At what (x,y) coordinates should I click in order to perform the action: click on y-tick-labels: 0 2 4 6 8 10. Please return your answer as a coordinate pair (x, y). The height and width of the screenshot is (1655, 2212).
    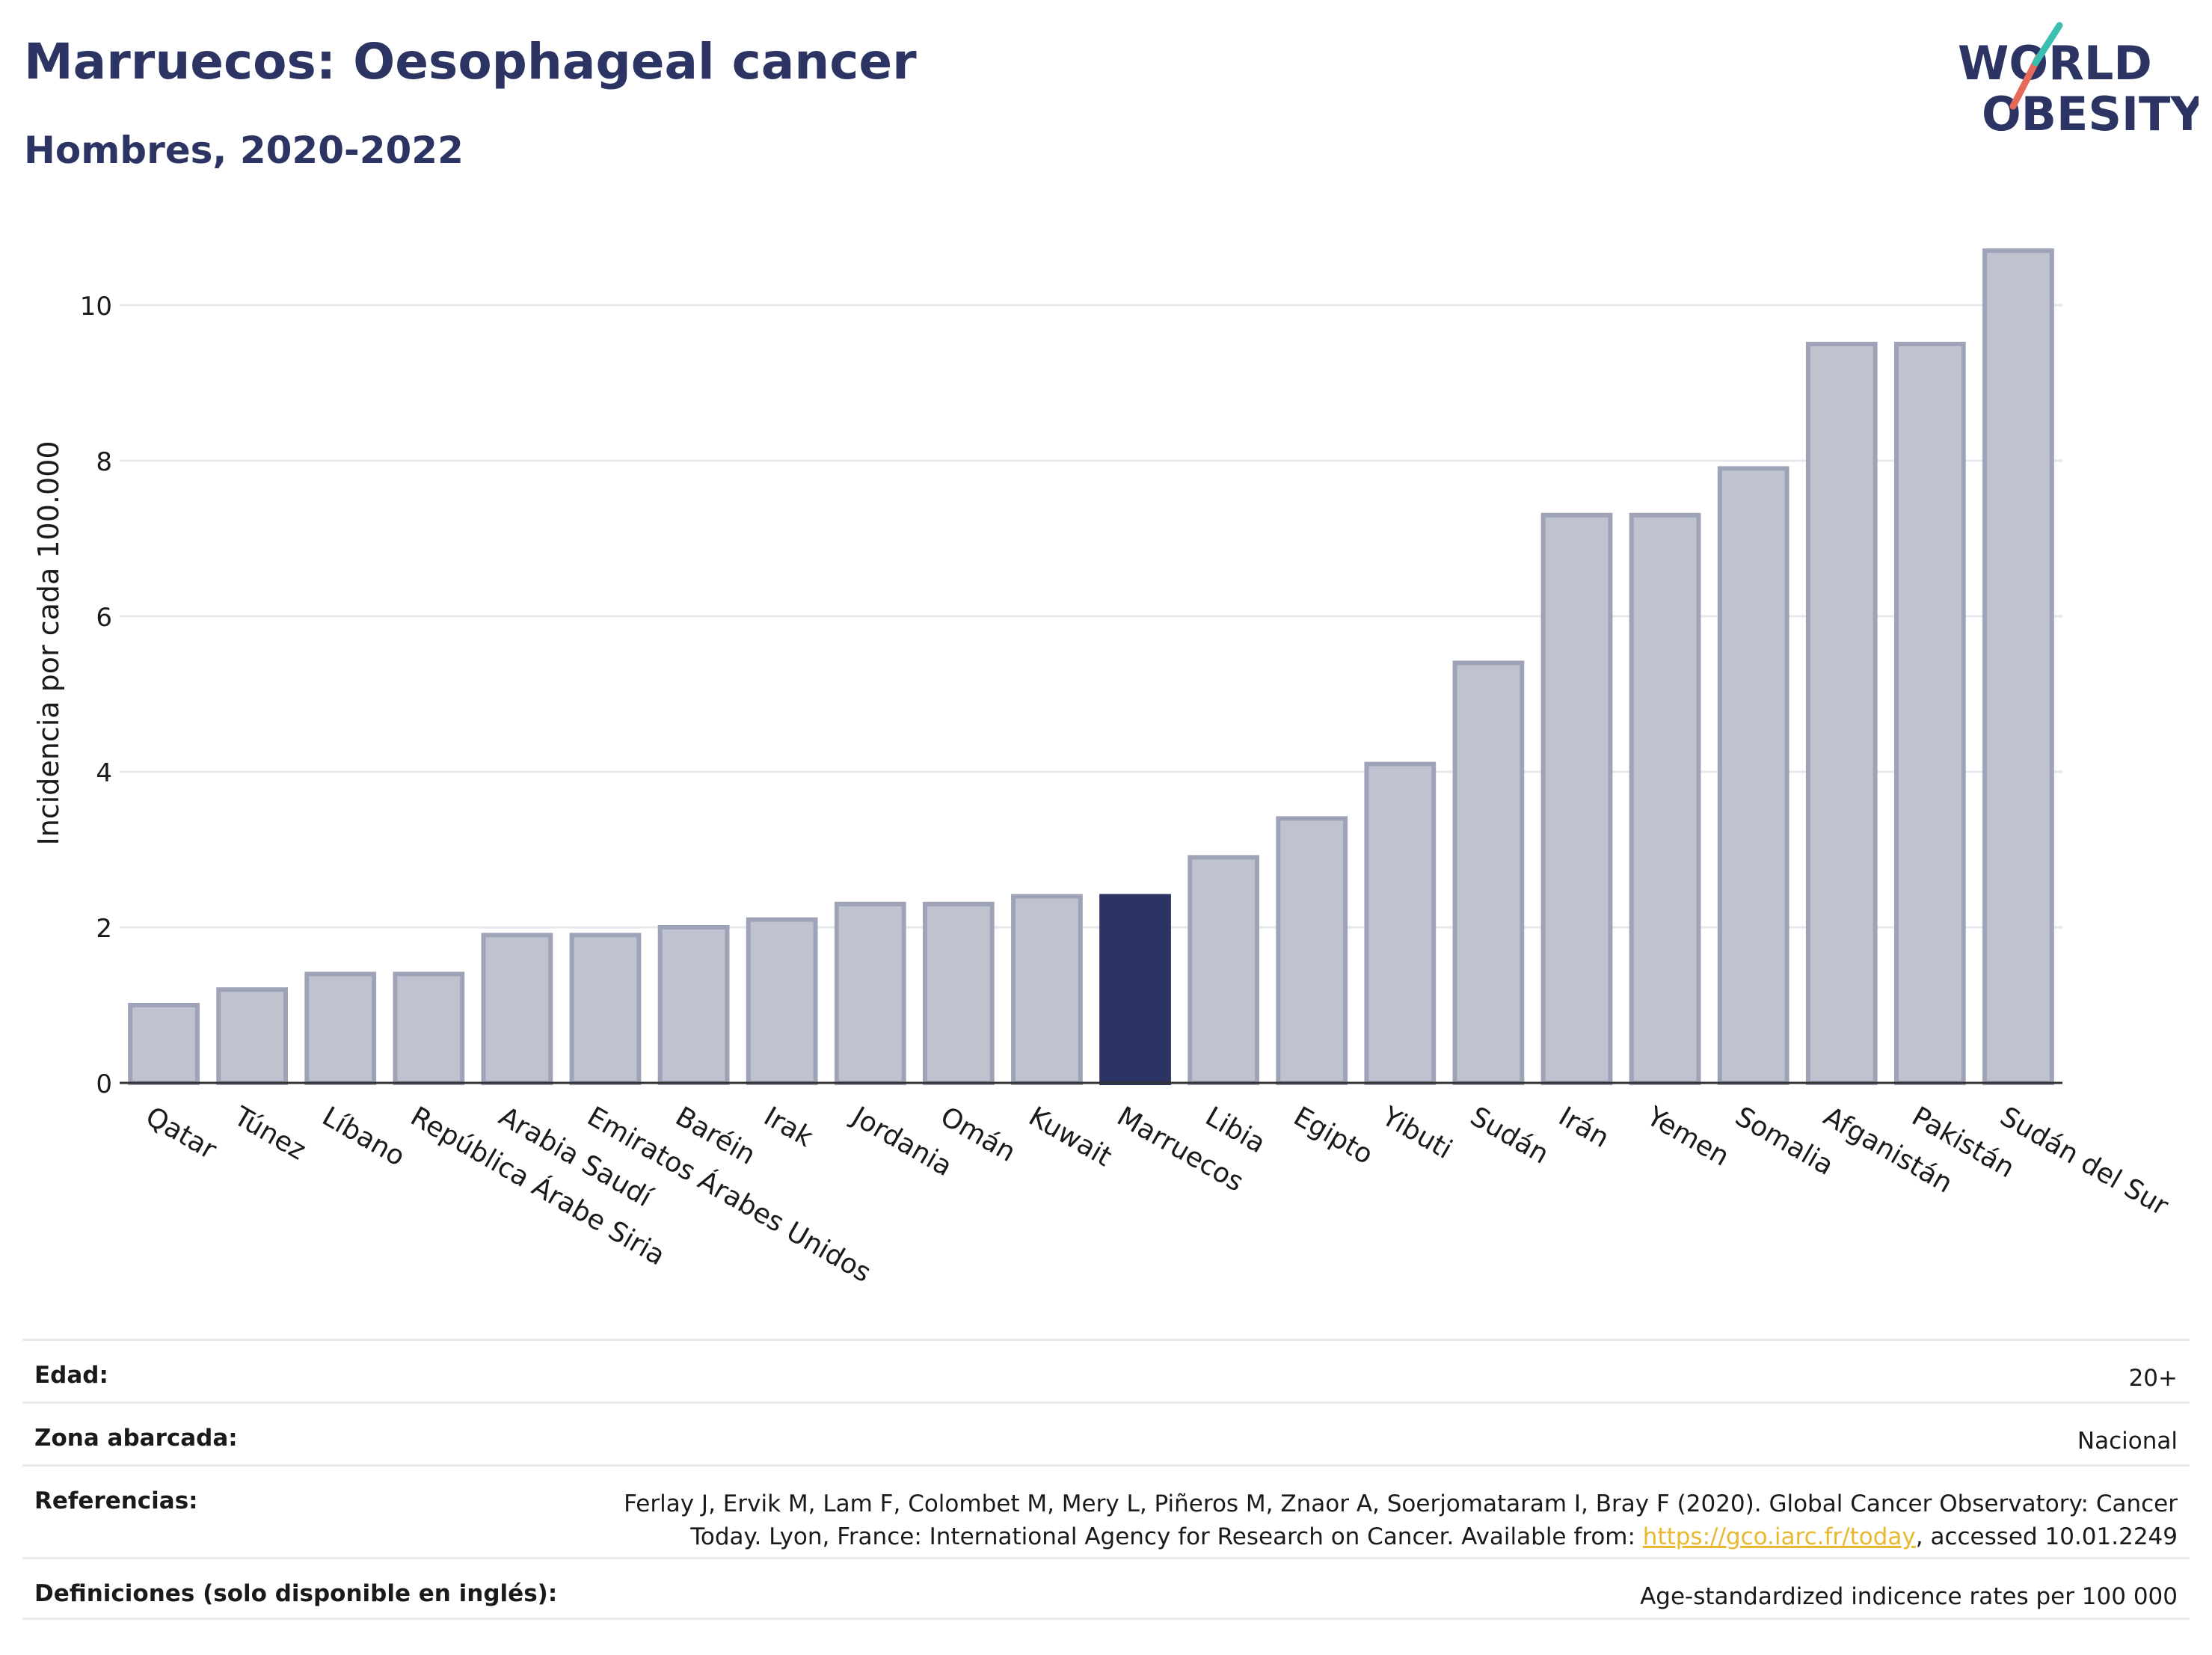
    Looking at the image, I should click on (96, 695).